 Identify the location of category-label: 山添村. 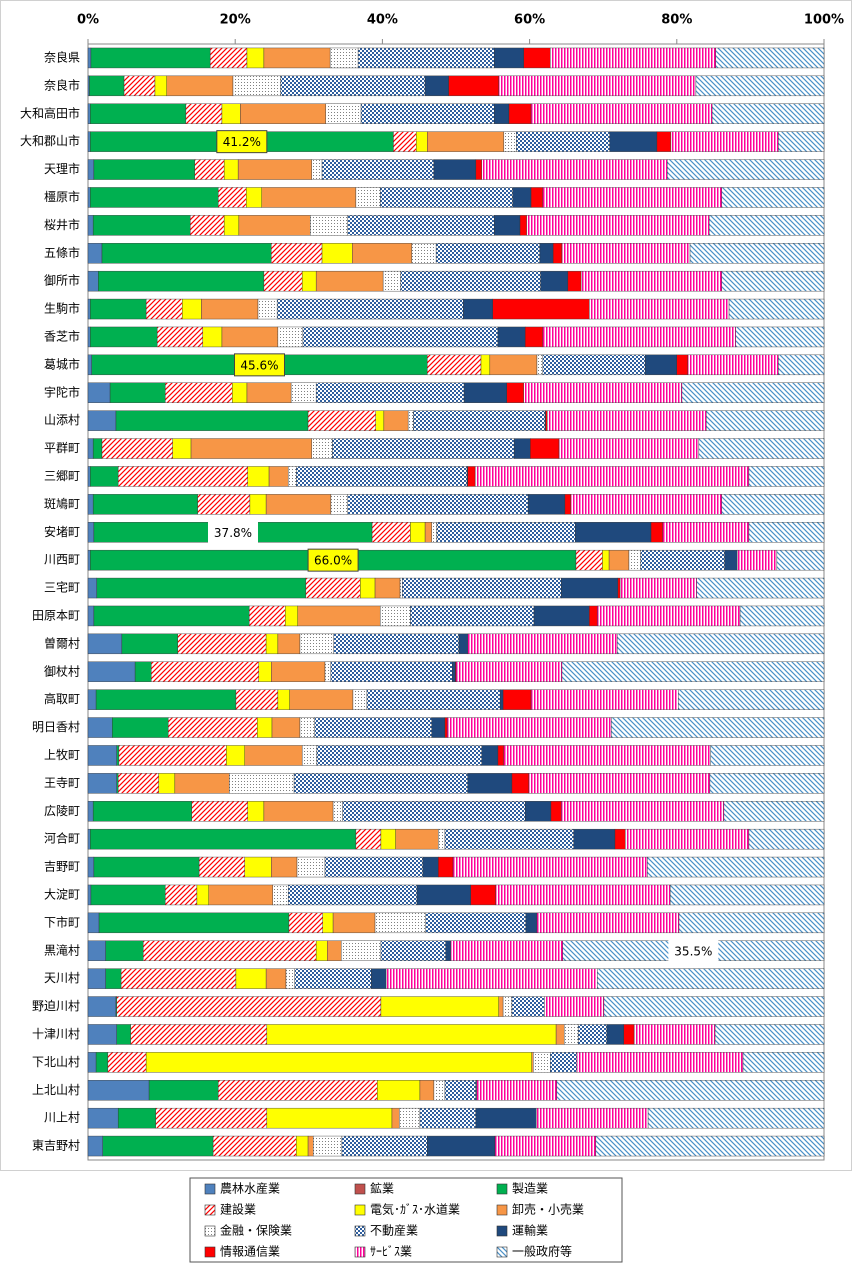
(62, 420).